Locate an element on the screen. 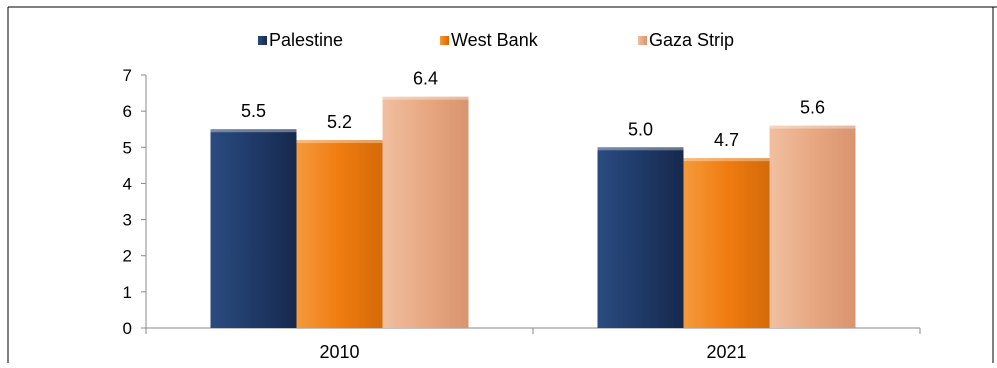 The height and width of the screenshot is (368, 997). y-tick-label: 4 is located at coordinates (127, 183).